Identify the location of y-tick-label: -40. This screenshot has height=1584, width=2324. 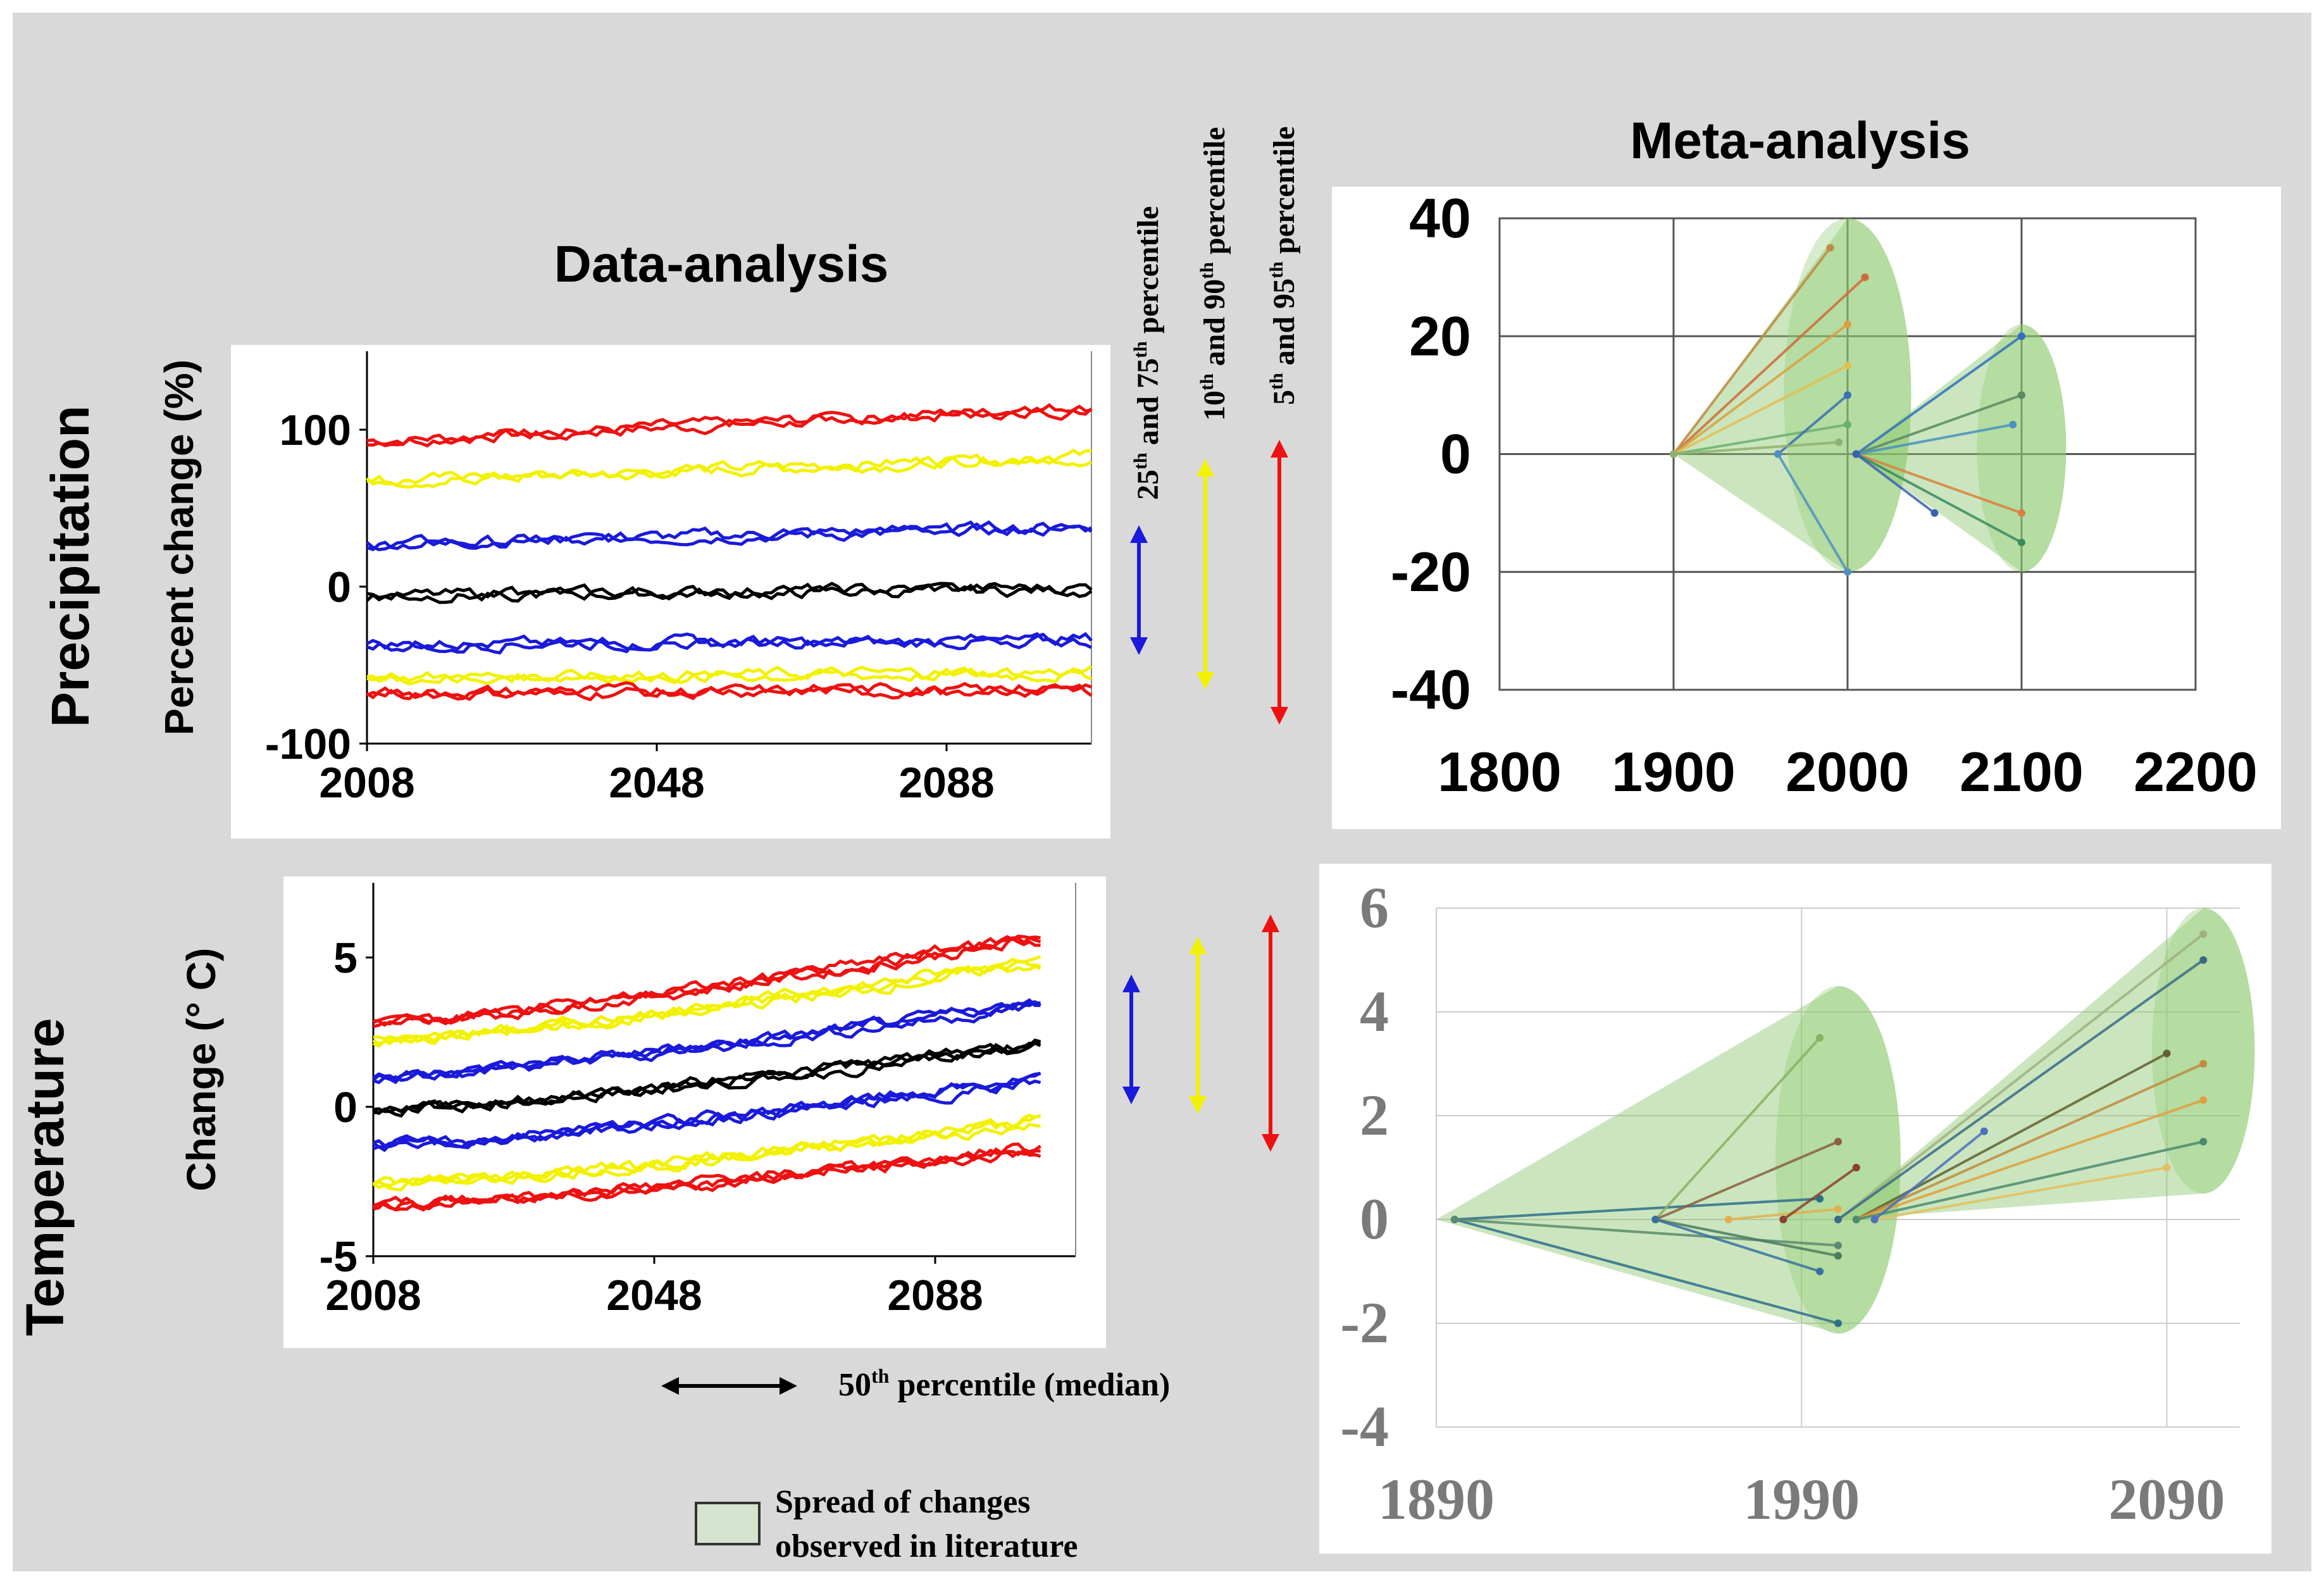
(1431, 689).